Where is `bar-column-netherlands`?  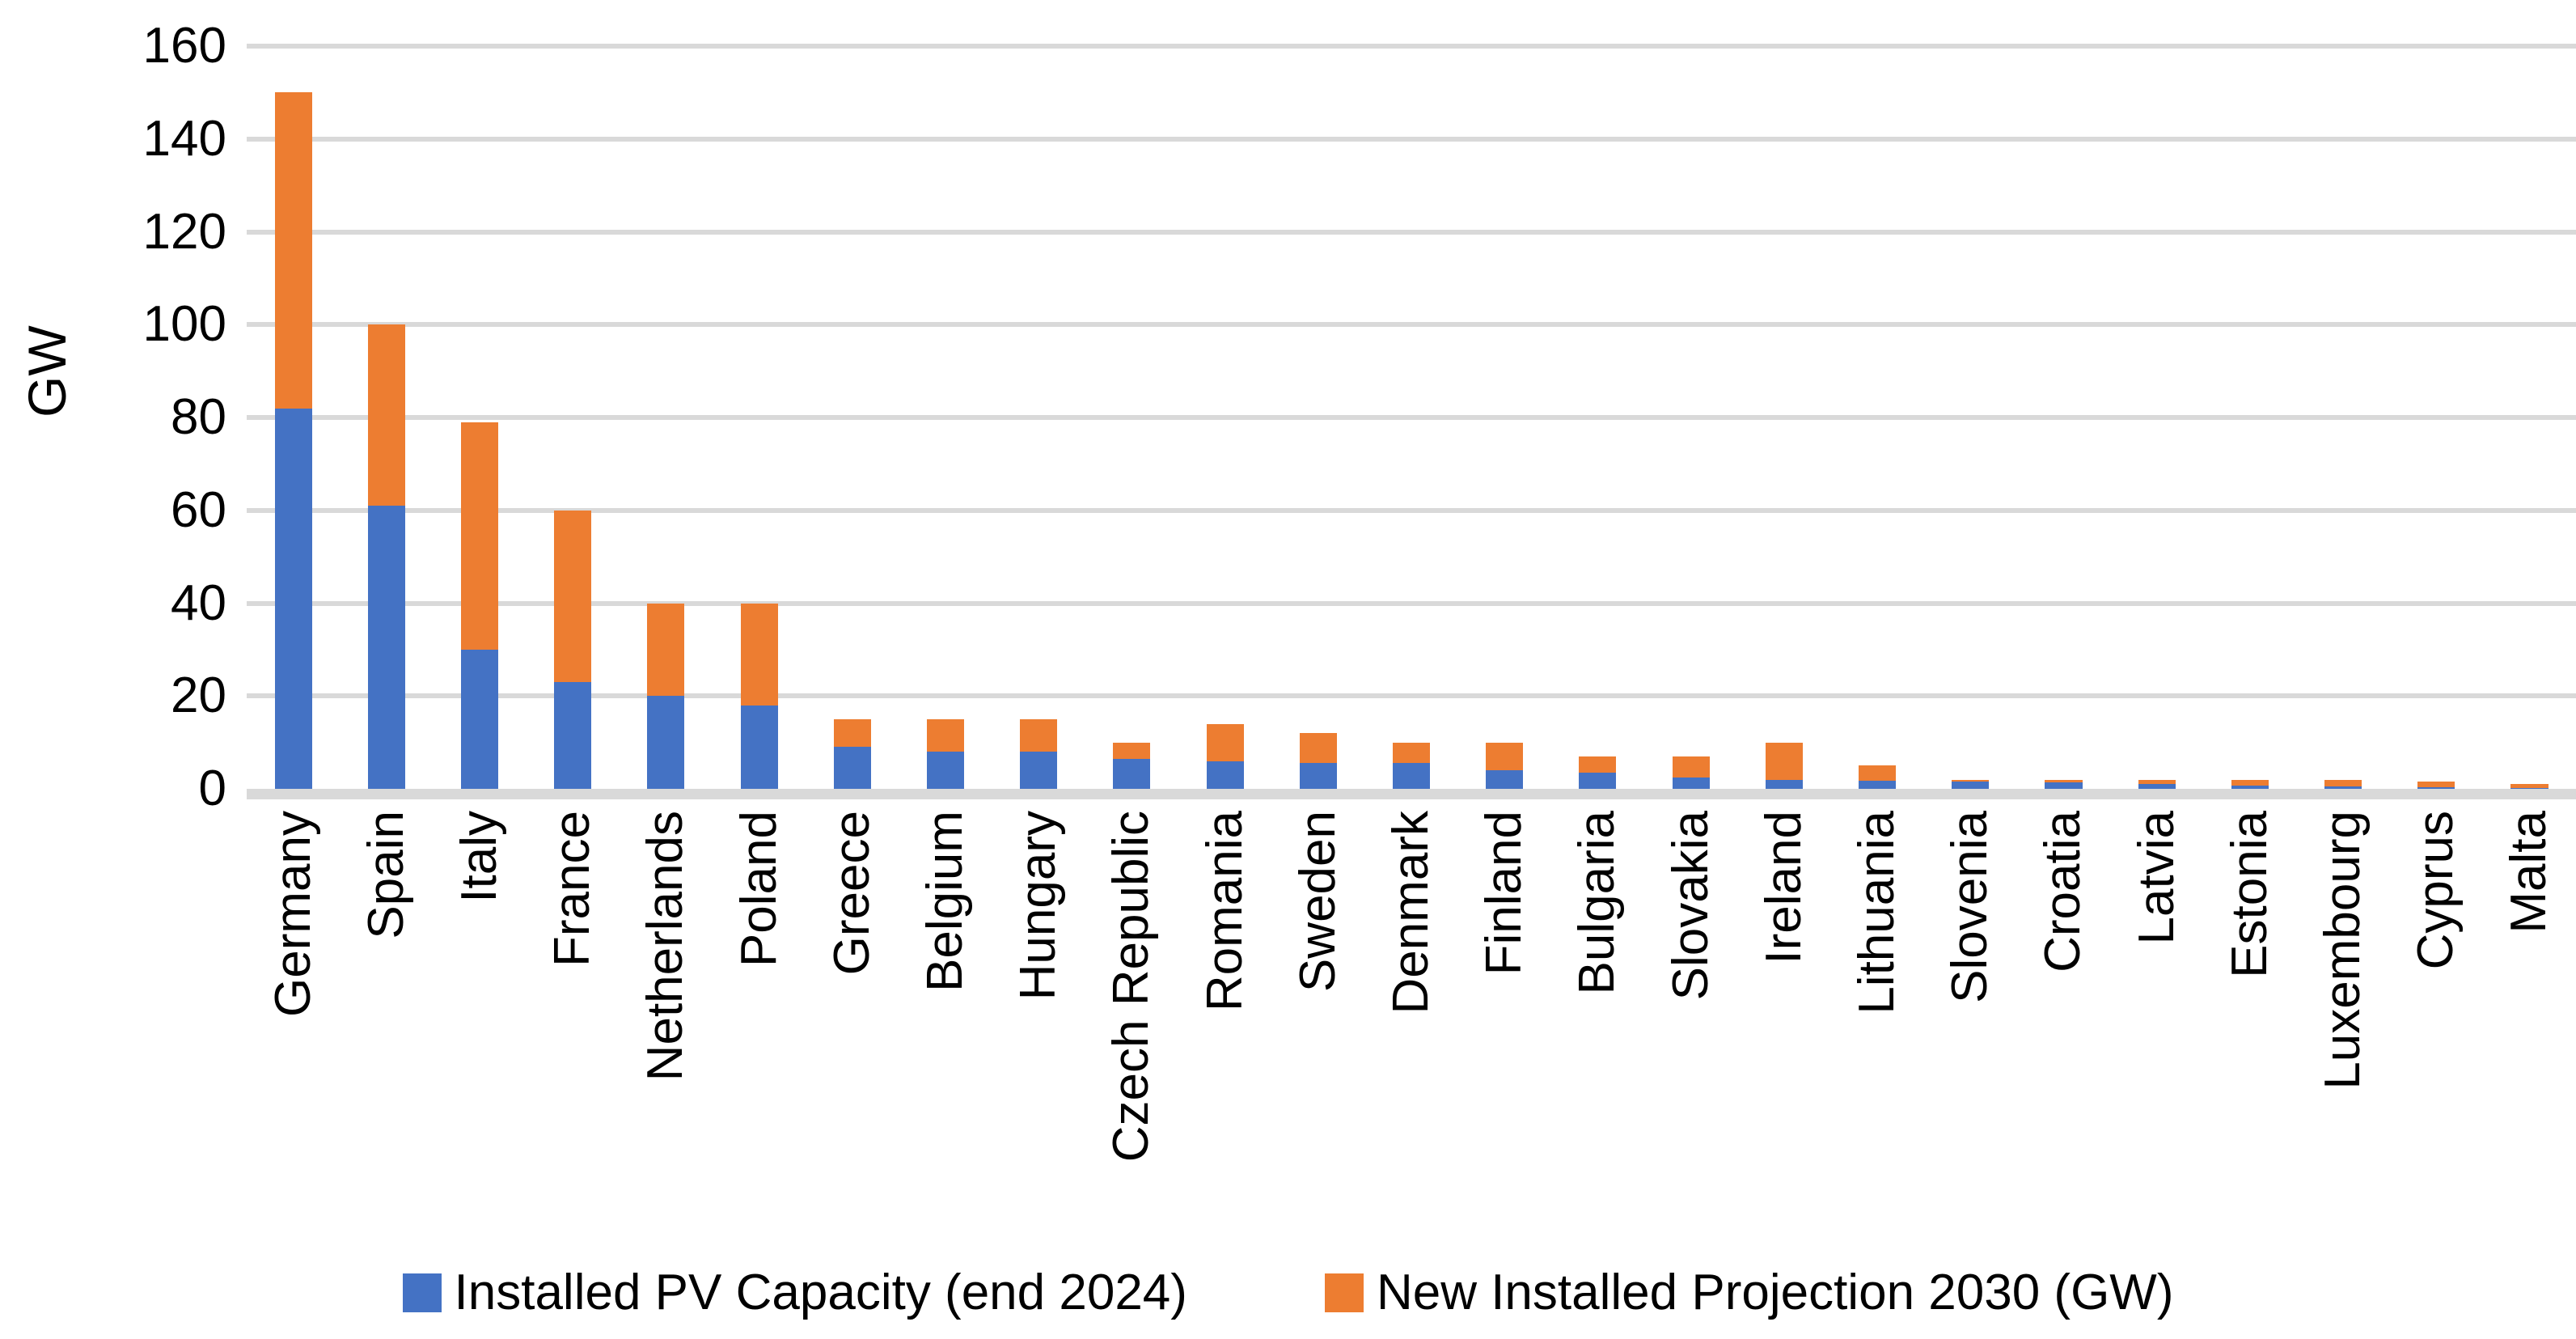
bar-column-netherlands is located at coordinates (667, 417).